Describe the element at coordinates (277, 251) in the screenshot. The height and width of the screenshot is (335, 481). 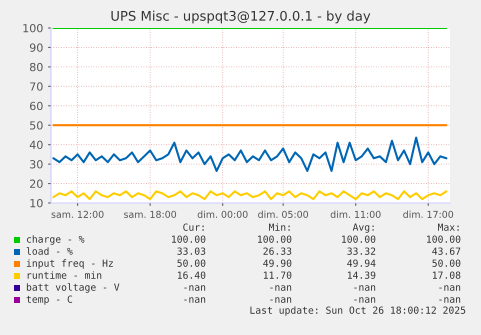
I see `text: 26.33` at that location.